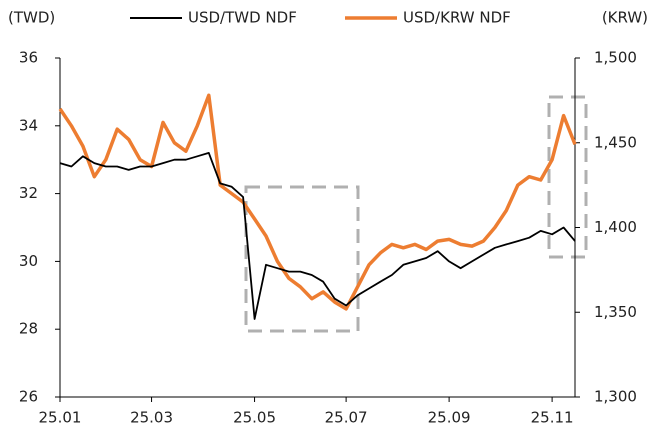 The width and height of the screenshot is (656, 439). I want to click on y-tick-label: 30, so click(28, 261).